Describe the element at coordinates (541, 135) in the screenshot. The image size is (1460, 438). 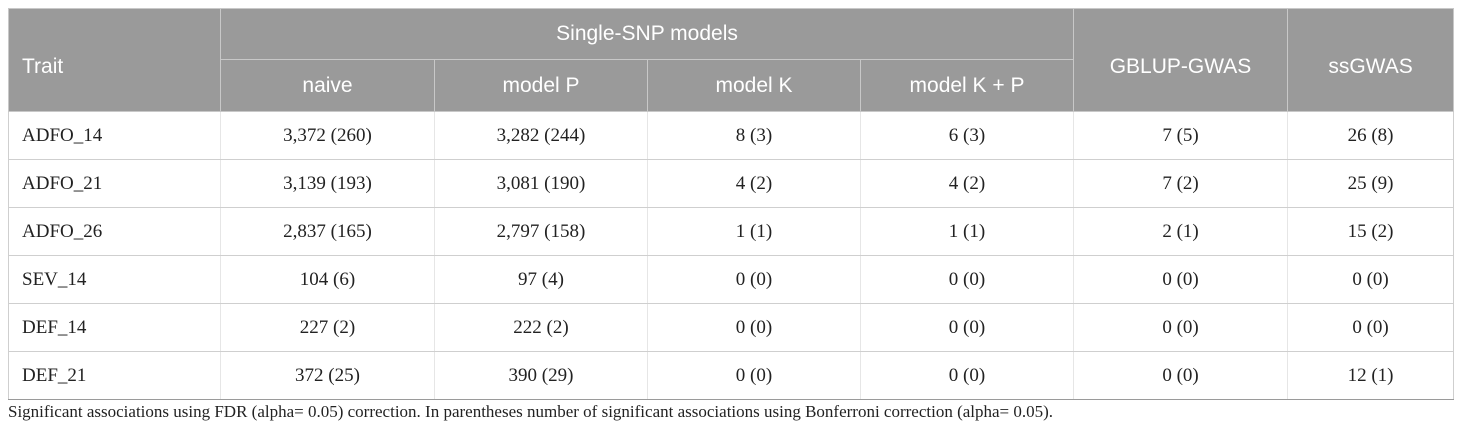
I see `model-p-cell: 3,282 (244)` at that location.